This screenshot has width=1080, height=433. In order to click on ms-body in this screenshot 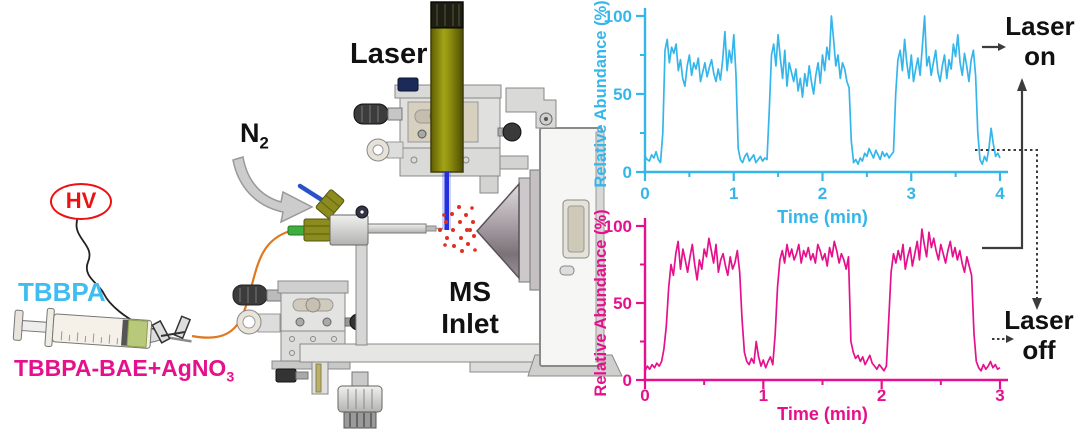, I will do `click(551, 232)`.